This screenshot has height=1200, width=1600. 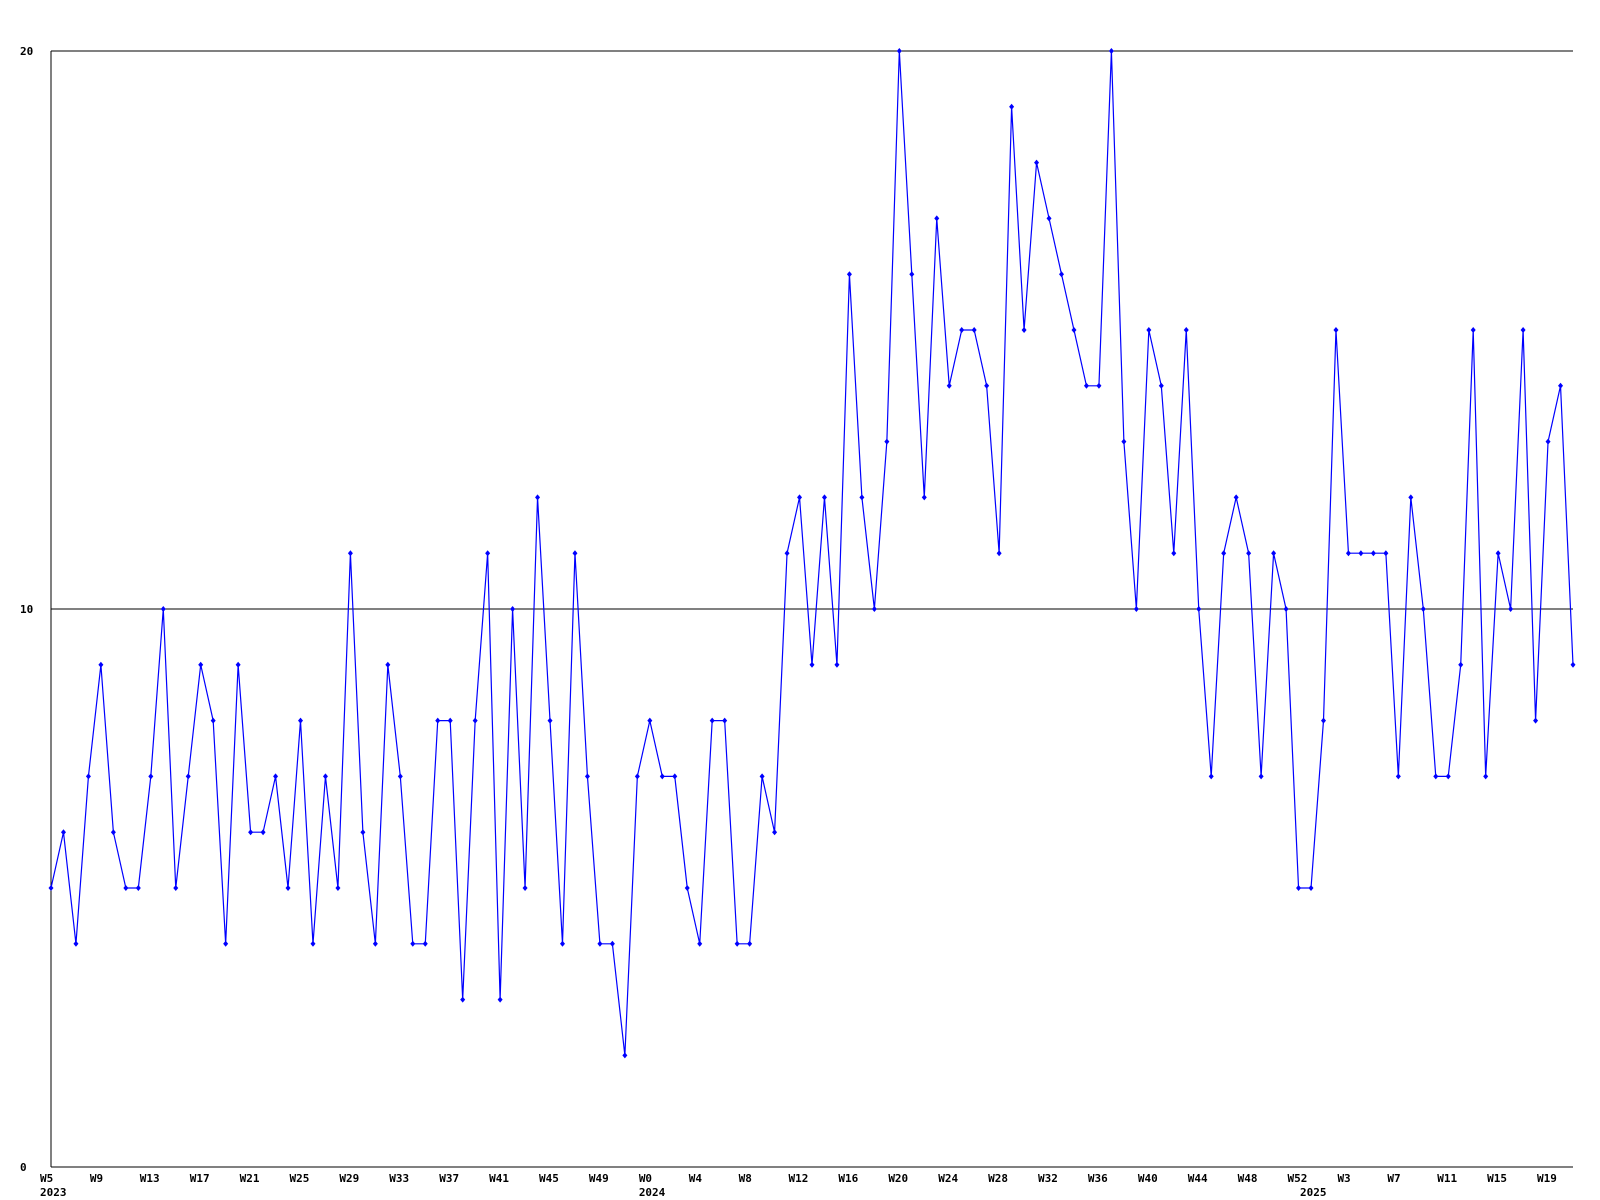 I want to click on x-tick-label: W7, so click(x=1393, y=1178).